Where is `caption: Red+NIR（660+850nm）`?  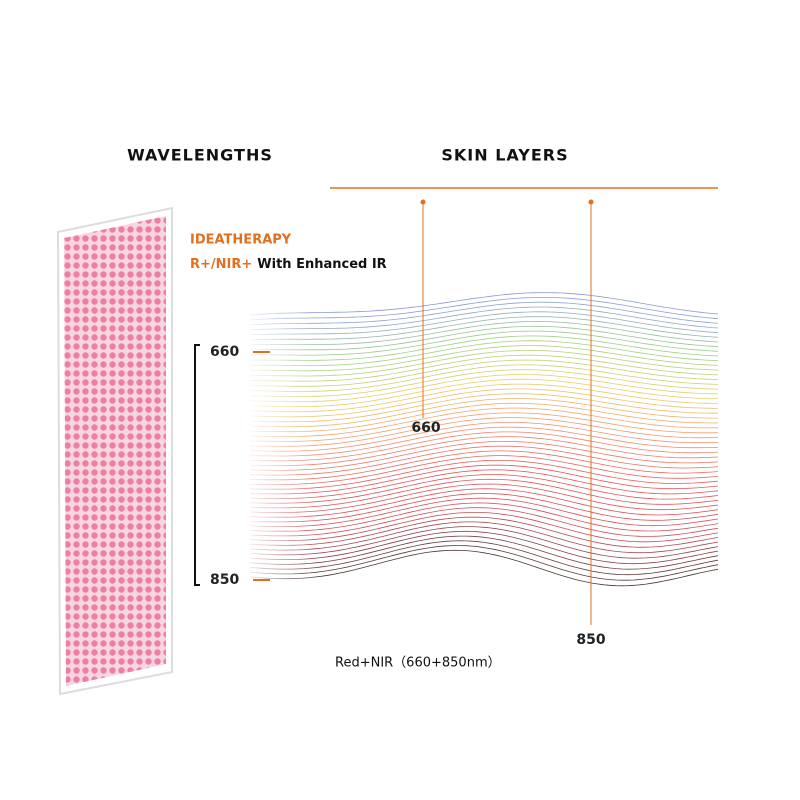
caption: Red+NIR（660+850nm） is located at coordinates (418, 663).